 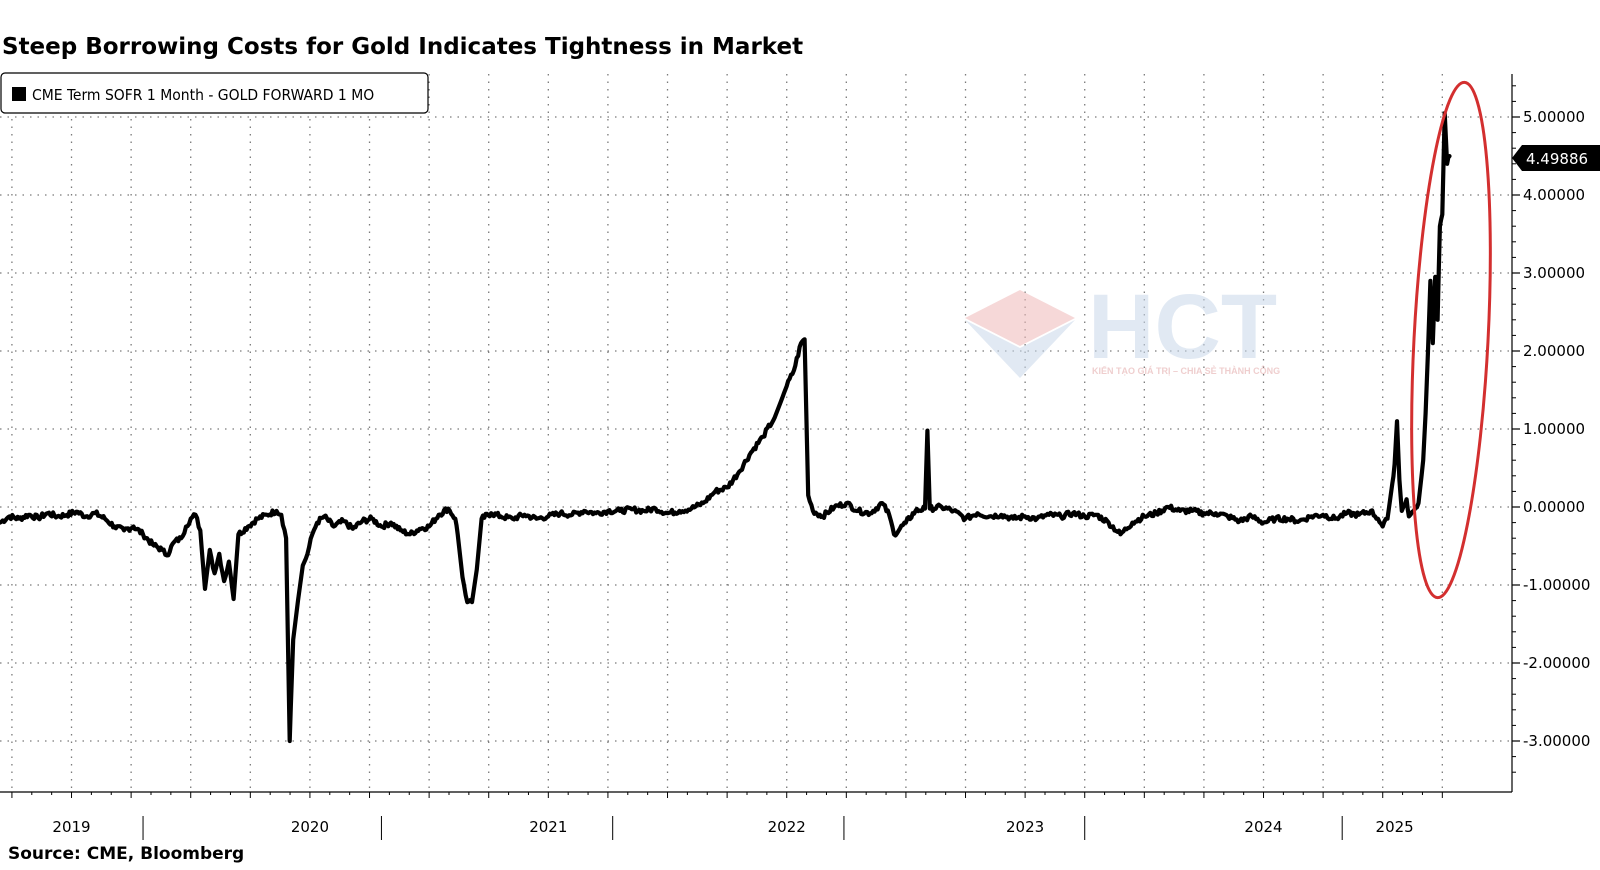 What do you see at coordinates (1554, 507) in the screenshot?
I see `y-tick-label: 0.00000` at bounding box center [1554, 507].